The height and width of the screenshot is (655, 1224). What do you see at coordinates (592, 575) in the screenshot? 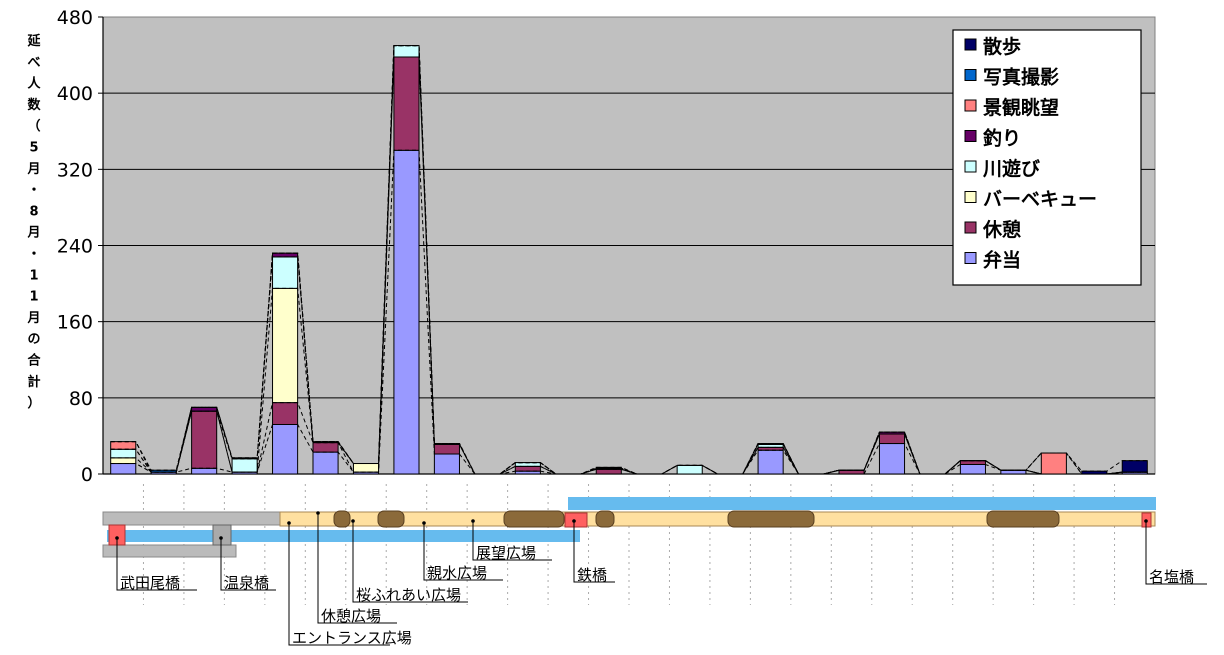
I see `location-label: 鉄橋` at bounding box center [592, 575].